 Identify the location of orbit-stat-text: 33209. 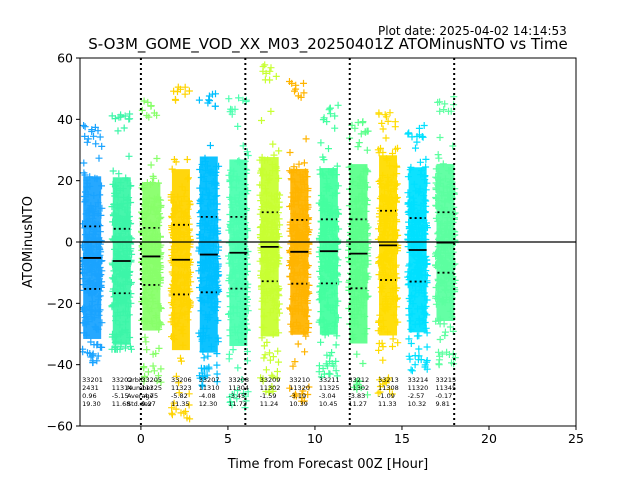
(270, 380).